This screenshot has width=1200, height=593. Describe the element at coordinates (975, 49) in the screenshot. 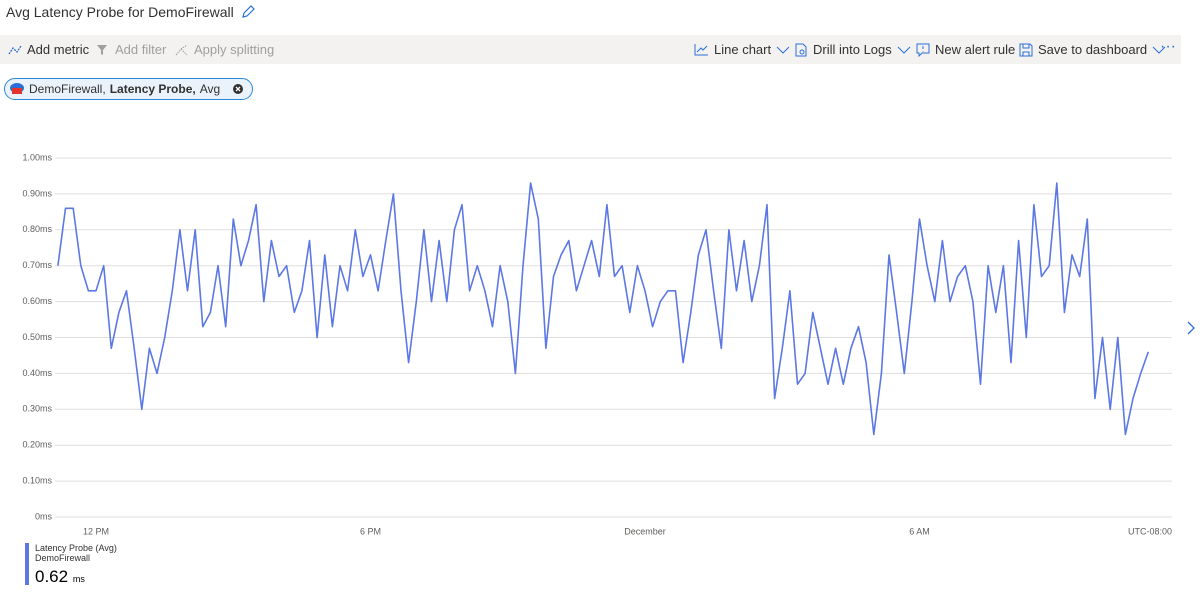

I see `label: New alert rule` at that location.